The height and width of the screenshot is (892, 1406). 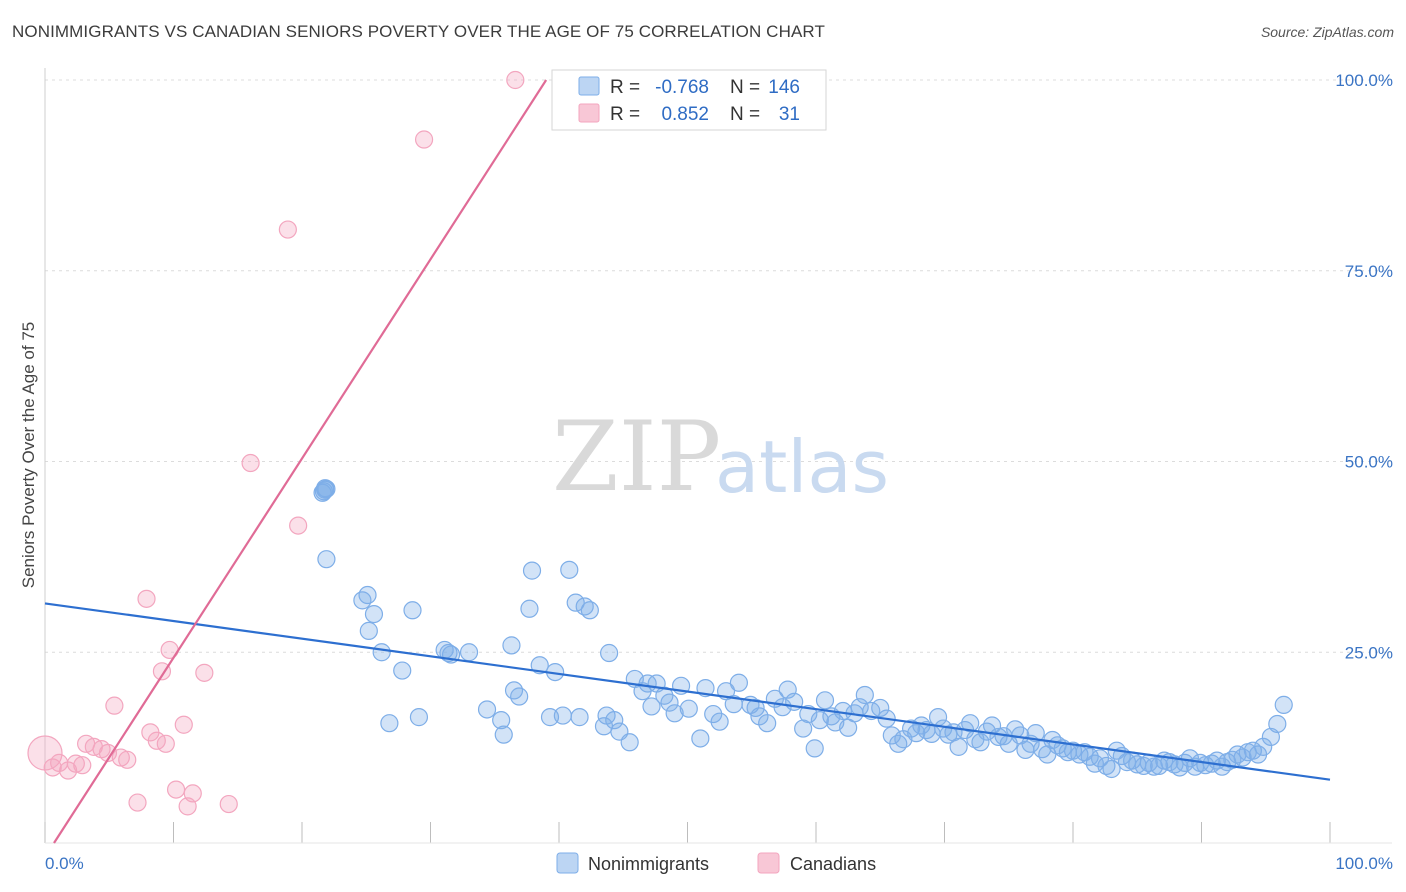 What do you see at coordinates (625, 114) in the screenshot?
I see `legend-r-label-canadians: R =` at bounding box center [625, 114].